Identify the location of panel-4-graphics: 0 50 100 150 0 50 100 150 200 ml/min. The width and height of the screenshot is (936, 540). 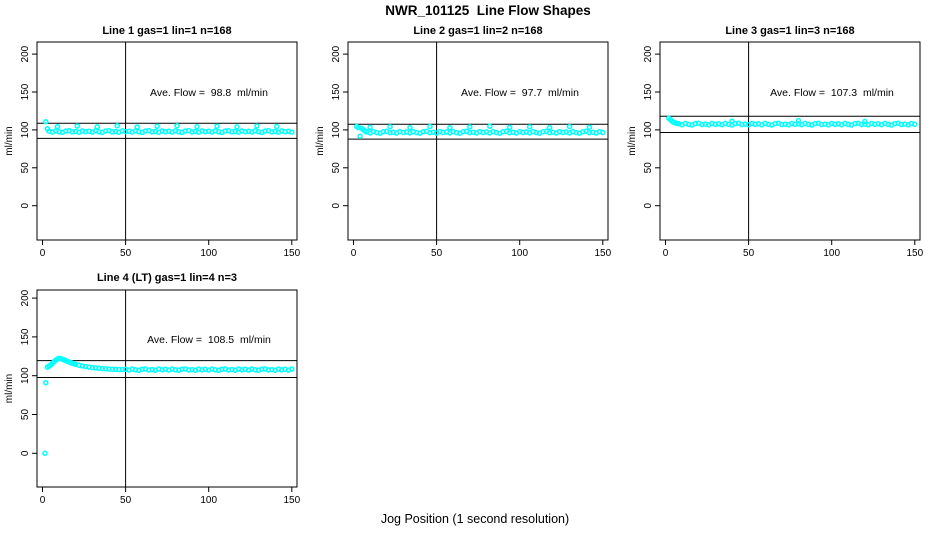
(152, 397).